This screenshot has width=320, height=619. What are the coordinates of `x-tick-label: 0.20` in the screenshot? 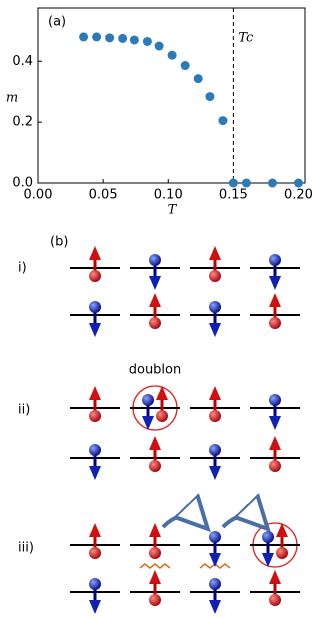 It's located at (298, 195).